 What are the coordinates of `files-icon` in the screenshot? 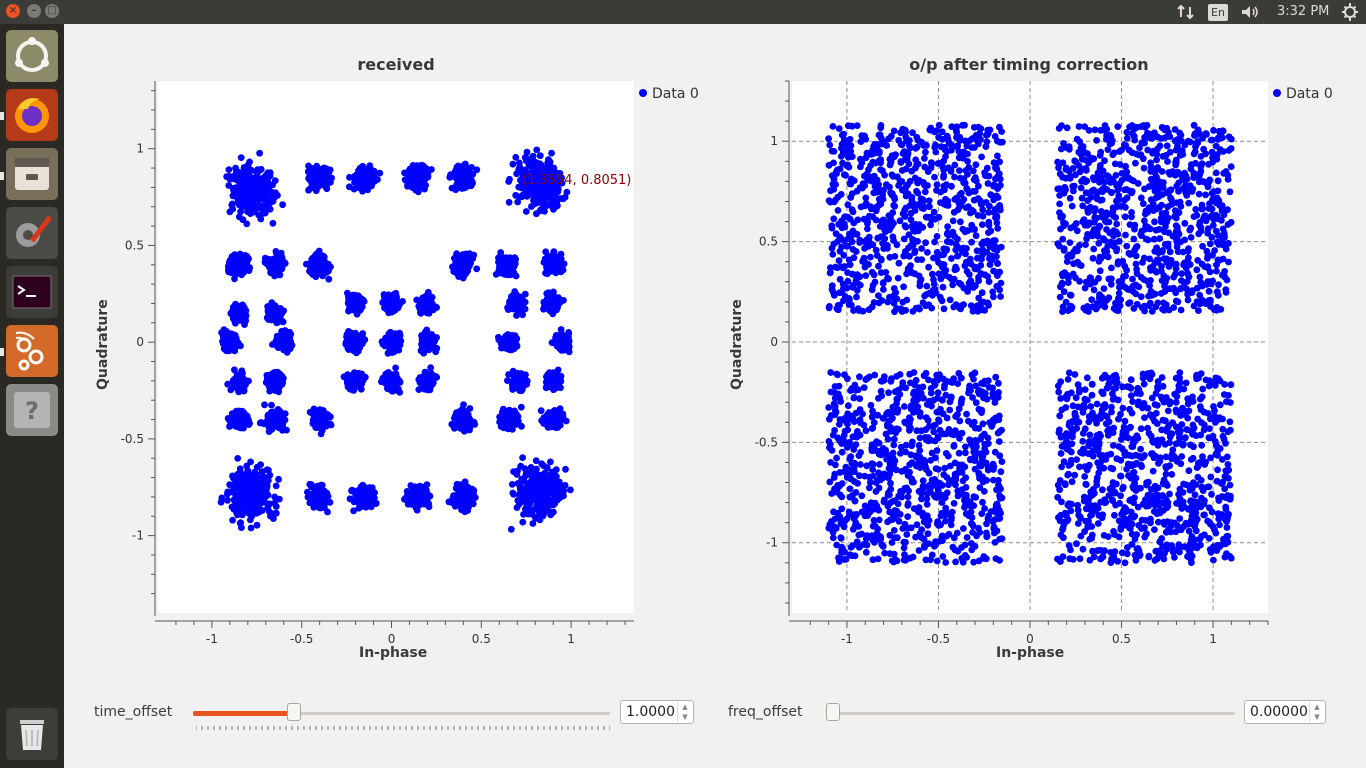 It's located at (32, 174).